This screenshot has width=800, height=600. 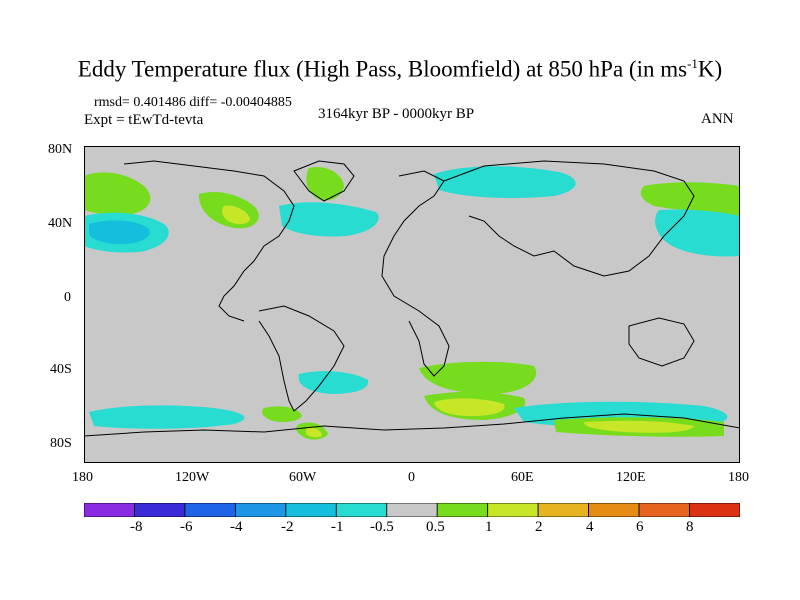 What do you see at coordinates (539, 527) in the screenshot?
I see `colorbar-label-2: 2` at bounding box center [539, 527].